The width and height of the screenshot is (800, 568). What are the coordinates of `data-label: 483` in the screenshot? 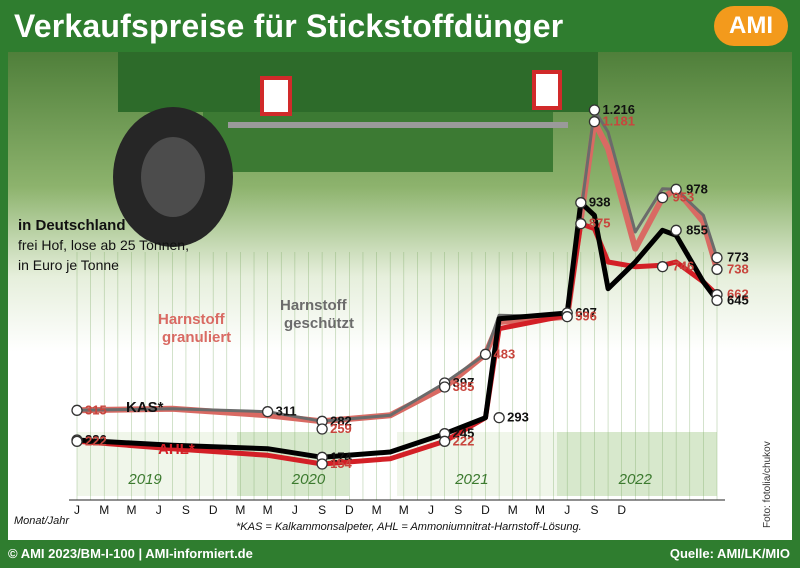 It's located at (505, 353).